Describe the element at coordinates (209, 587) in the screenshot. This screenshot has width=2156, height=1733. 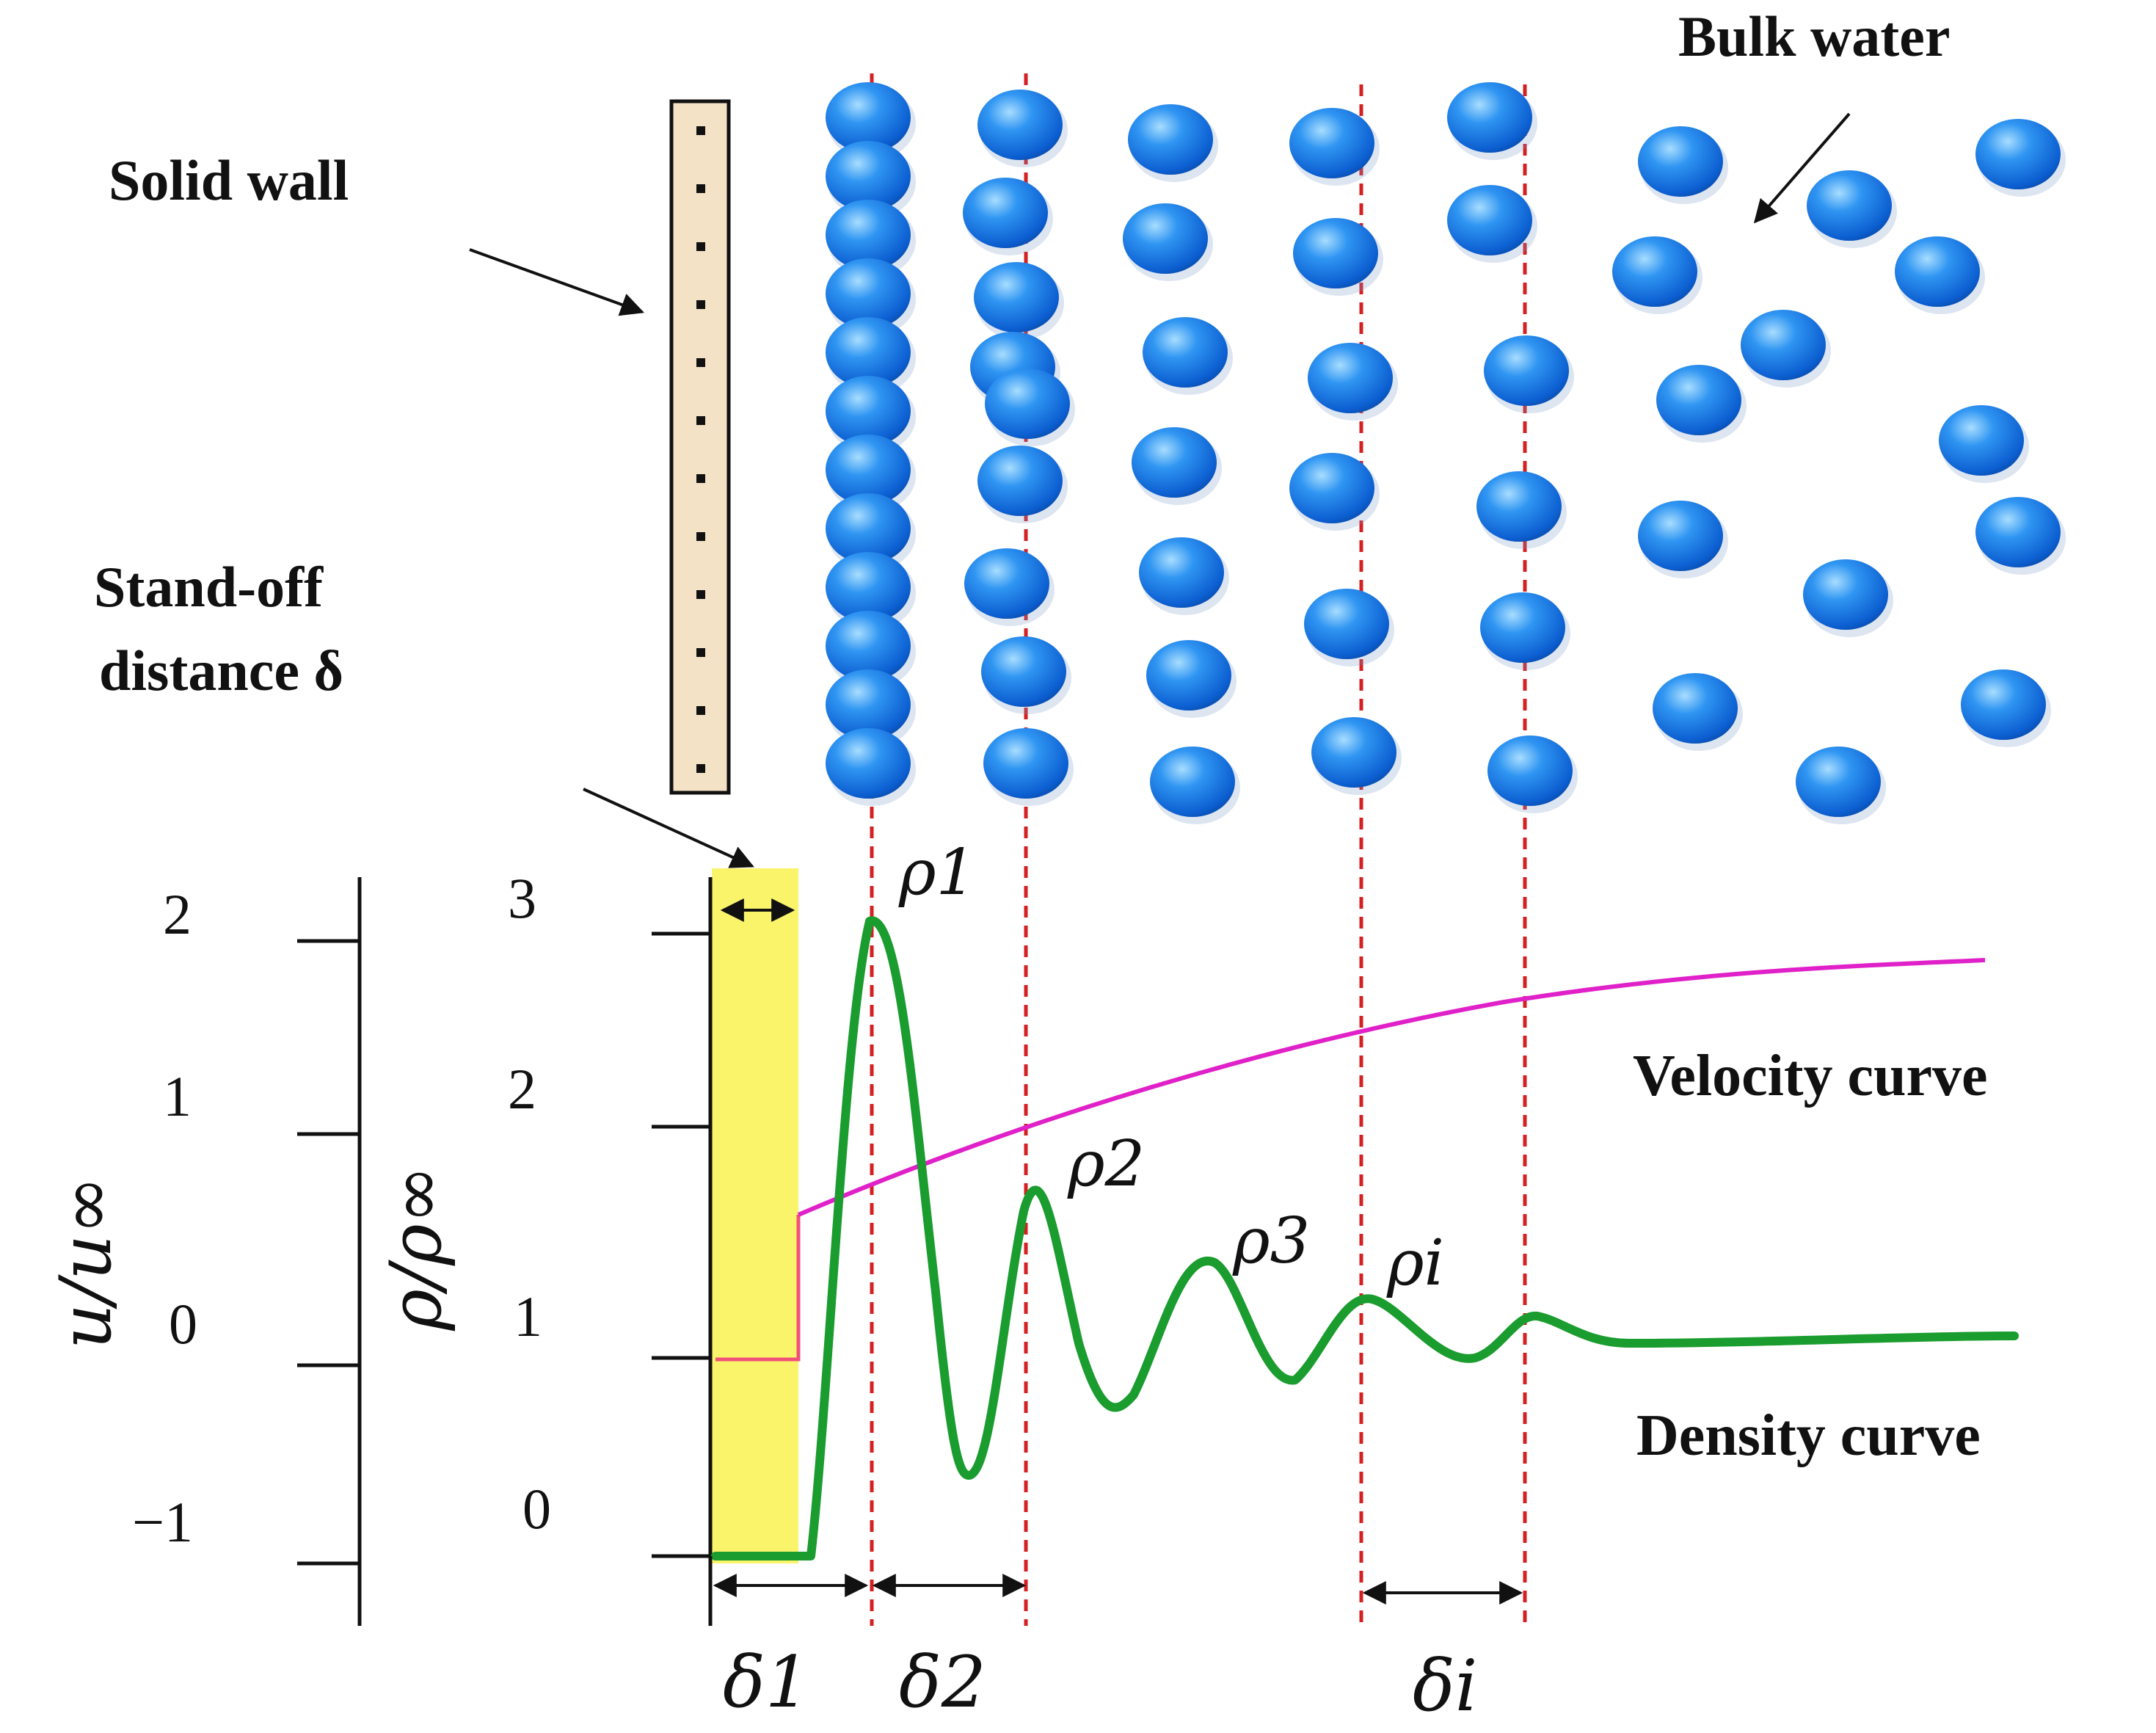
I see `standoff-label-line1: Stand-off` at that location.